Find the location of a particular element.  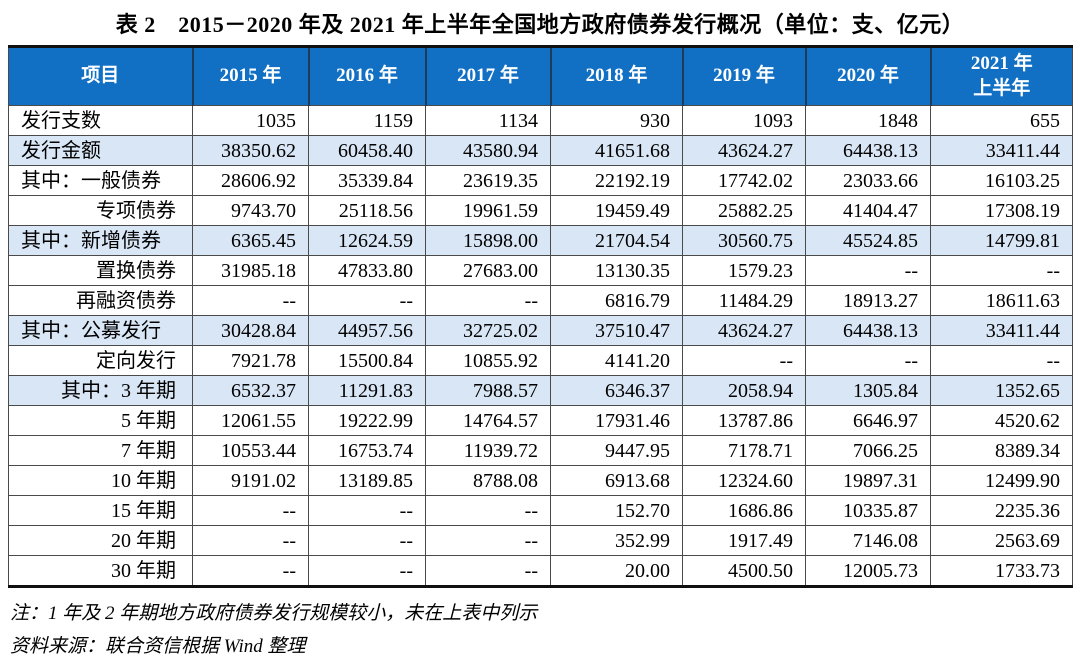

value-cell: 4141.20 is located at coordinates (616, 360).